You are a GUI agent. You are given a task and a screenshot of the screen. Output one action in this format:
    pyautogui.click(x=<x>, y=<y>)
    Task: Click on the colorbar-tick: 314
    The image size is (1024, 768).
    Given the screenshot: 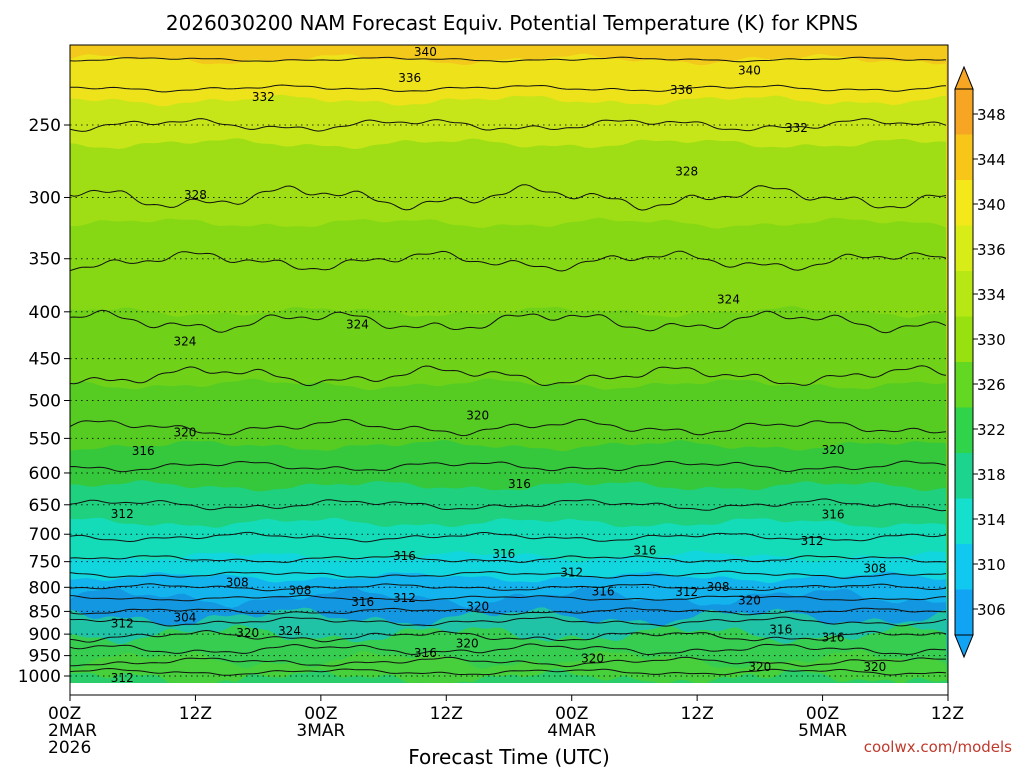 What is the action you would take?
    pyautogui.click(x=989, y=520)
    